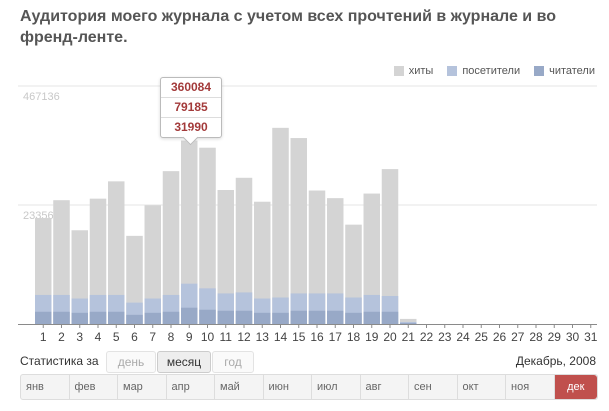 This screenshot has width=609, height=411. I want to click on x-tick-label-28: 28, so click(536, 337).